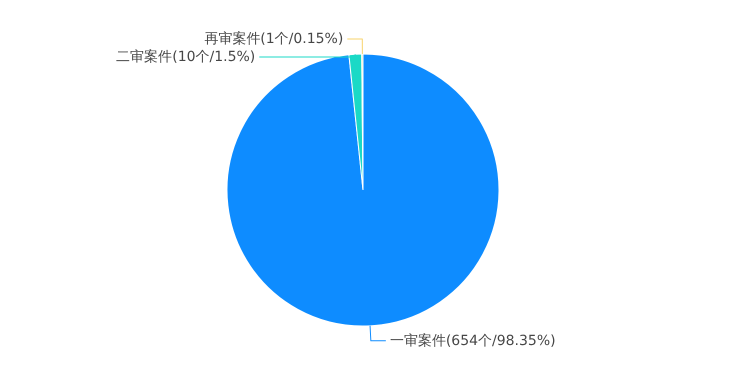 Image resolution: width=735 pixels, height=376 pixels. Describe the element at coordinates (473, 340) in the screenshot. I see `slice-label: 一审案件(654个/98.35%)` at that location.